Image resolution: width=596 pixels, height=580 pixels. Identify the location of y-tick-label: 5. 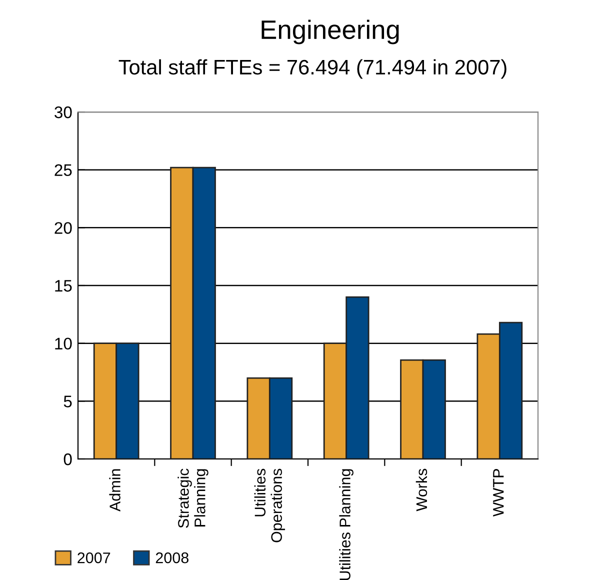
(68, 402).